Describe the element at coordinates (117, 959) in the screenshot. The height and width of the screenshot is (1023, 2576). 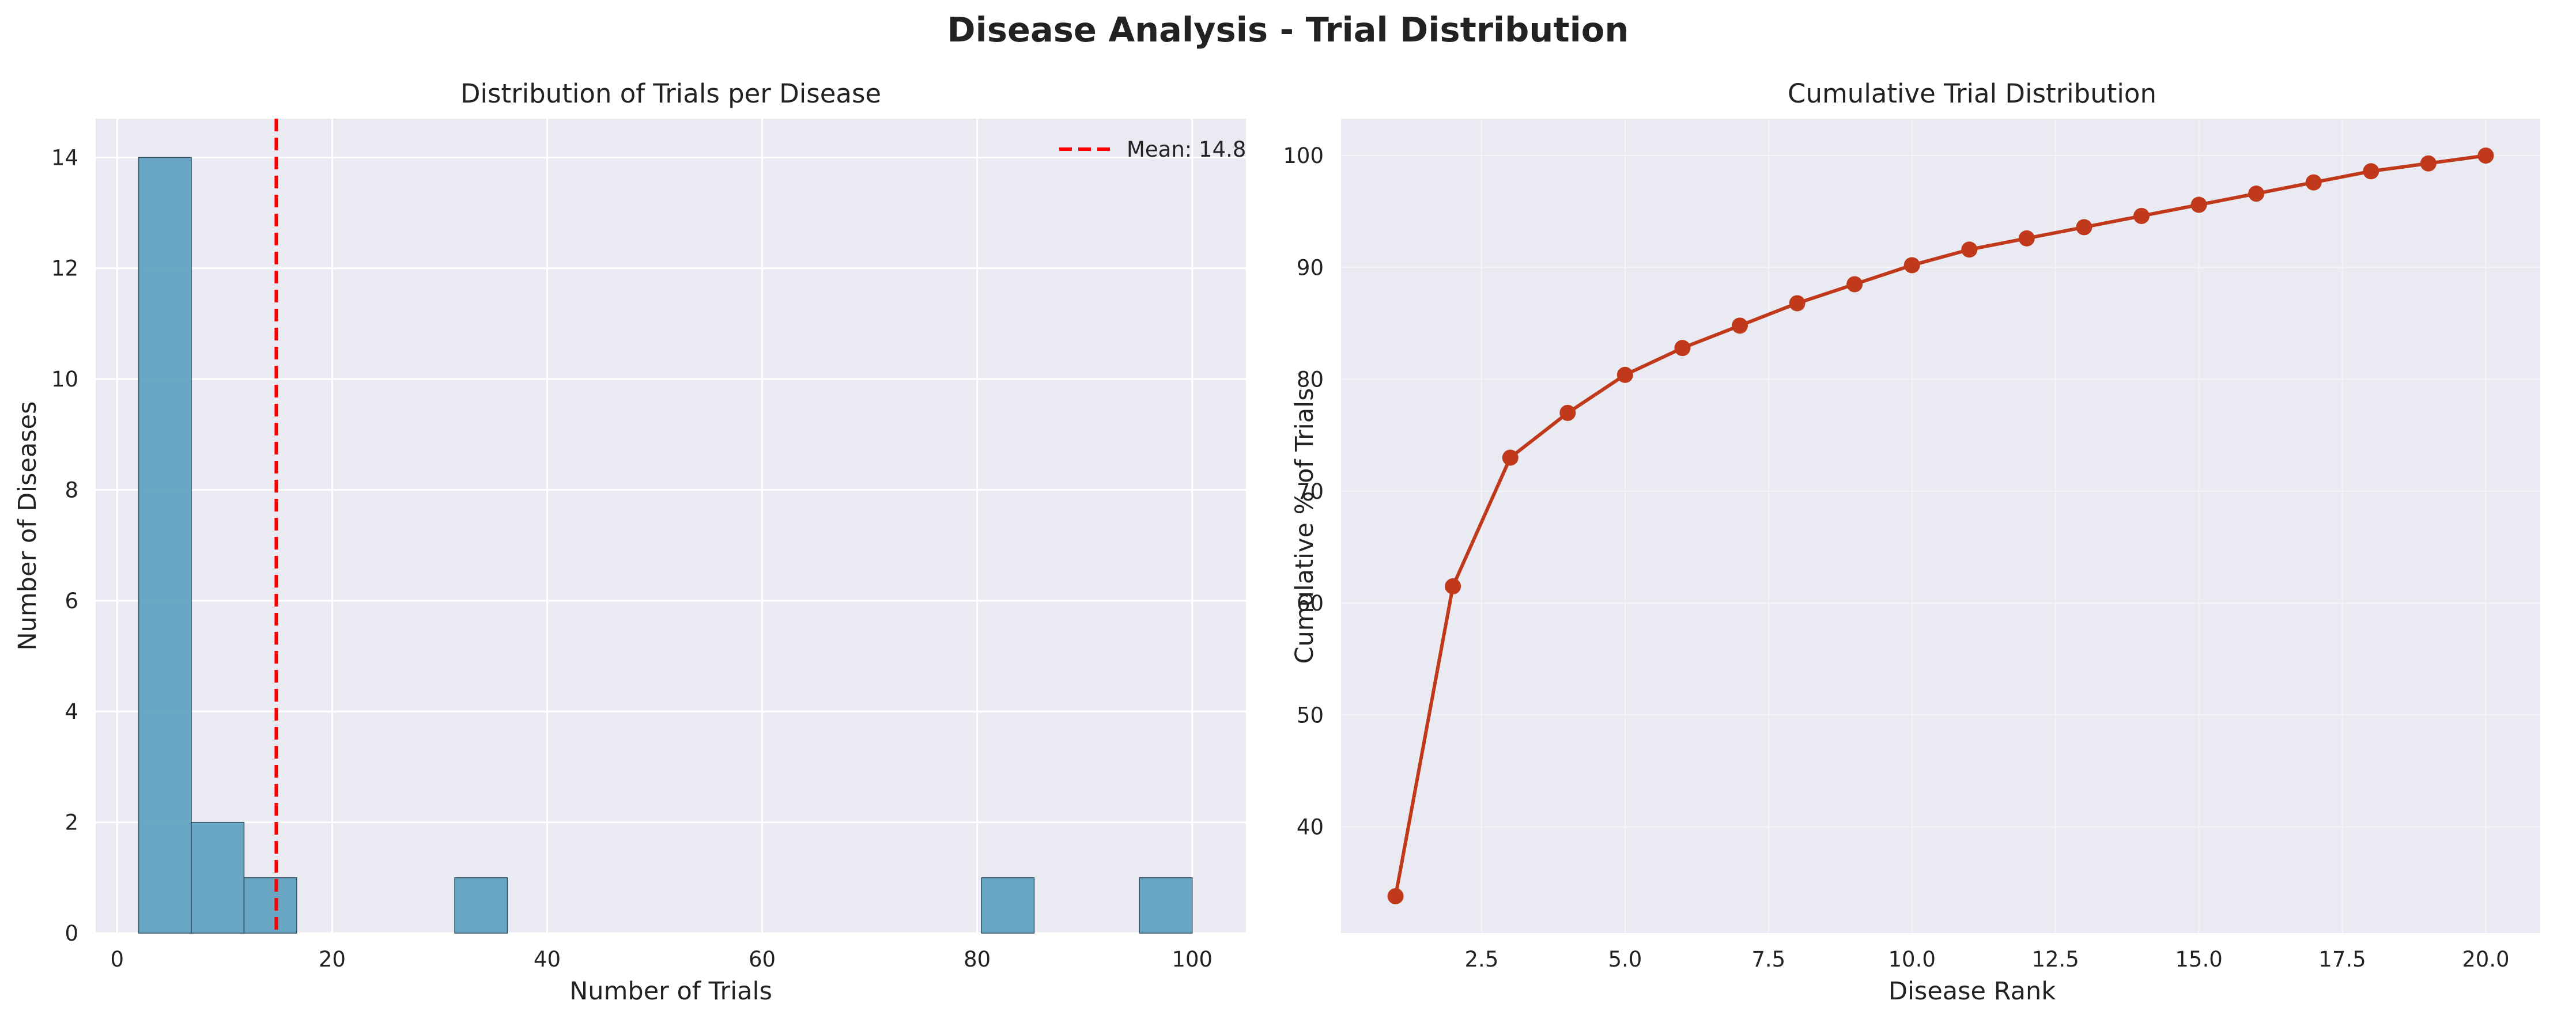
I see `histogram-x-tick-label: 0` at that location.